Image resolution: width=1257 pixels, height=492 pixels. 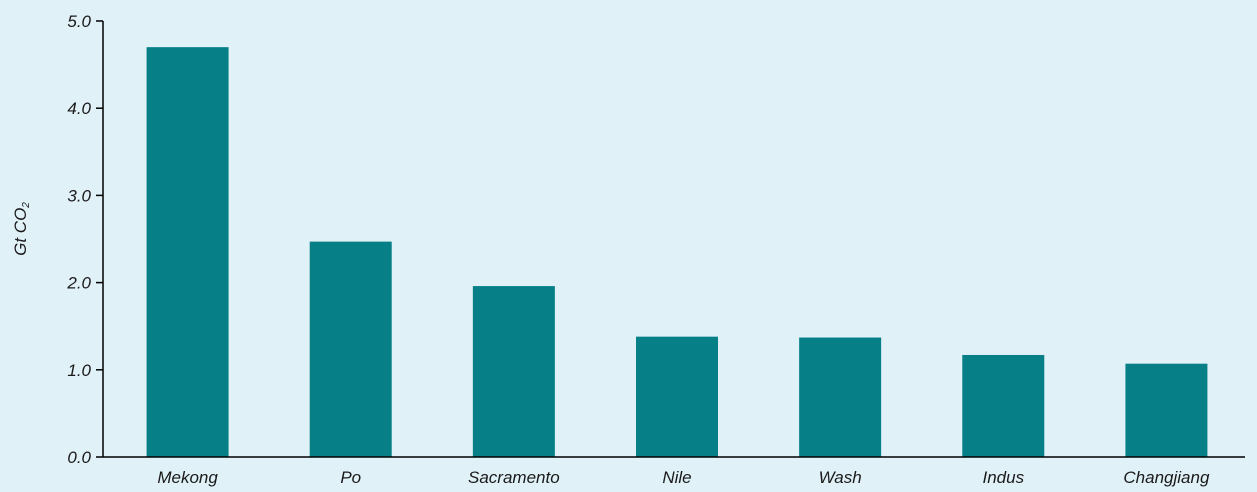 What do you see at coordinates (677, 396) in the screenshot?
I see `bar-nile` at bounding box center [677, 396].